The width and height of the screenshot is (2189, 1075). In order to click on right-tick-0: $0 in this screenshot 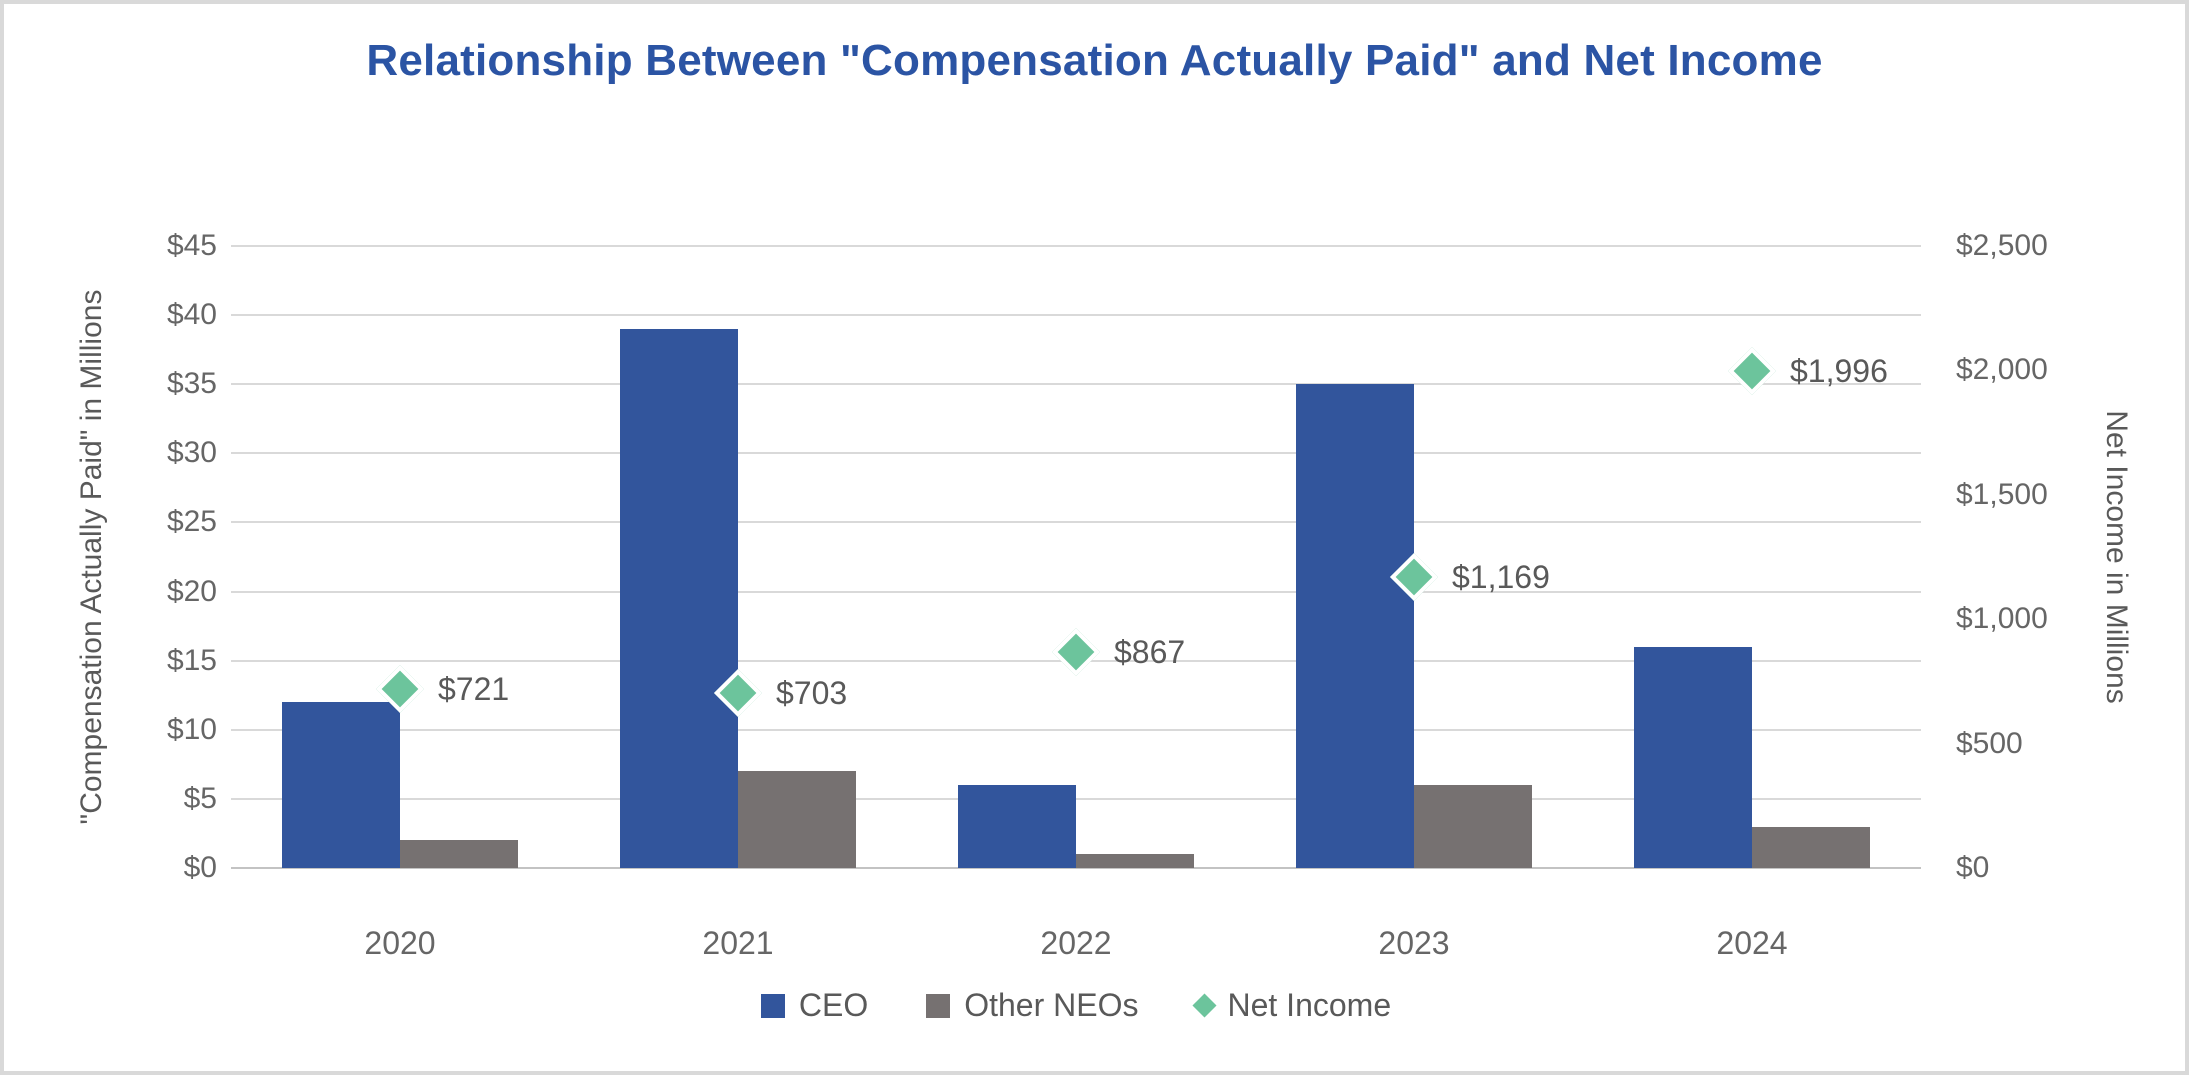, I will do `click(1973, 867)`.